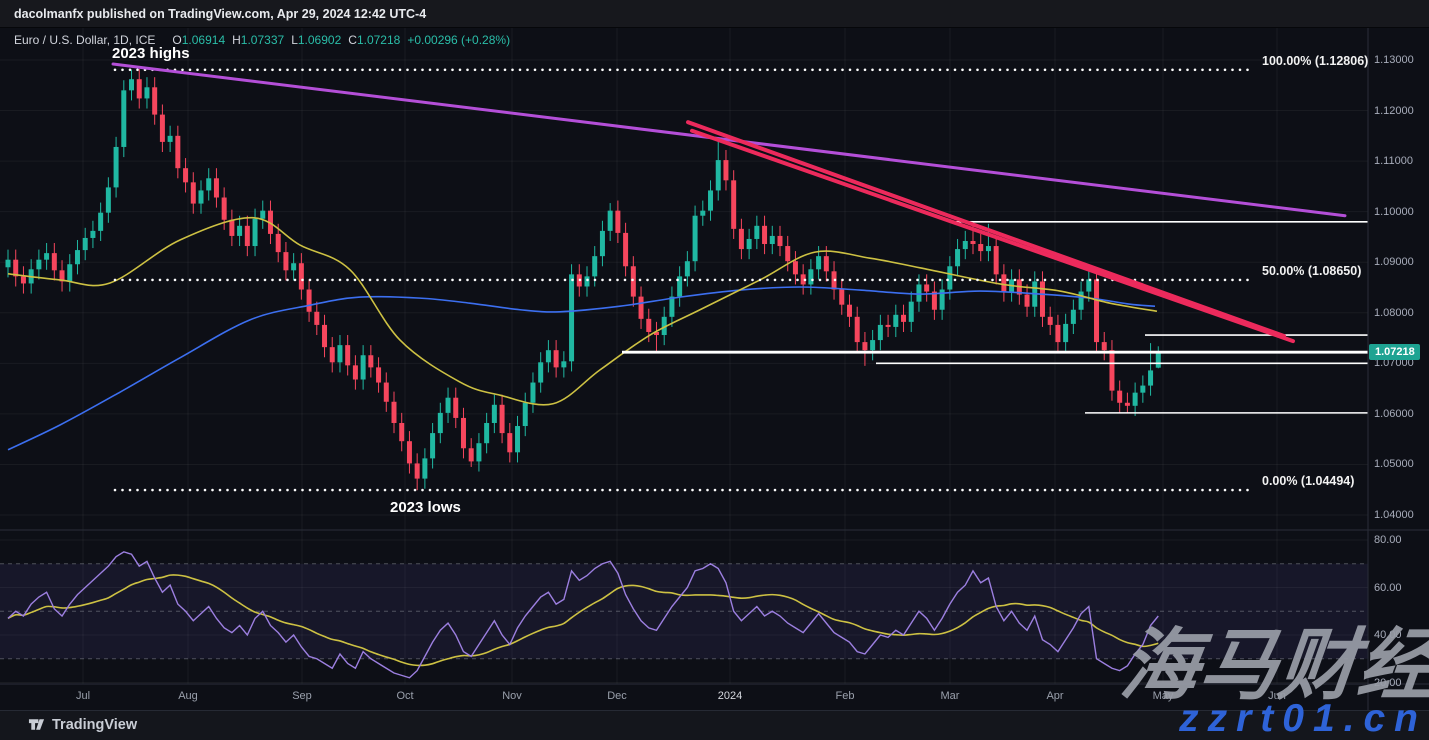  I want to click on rsi-axis-label: 60.00, so click(1388, 587).